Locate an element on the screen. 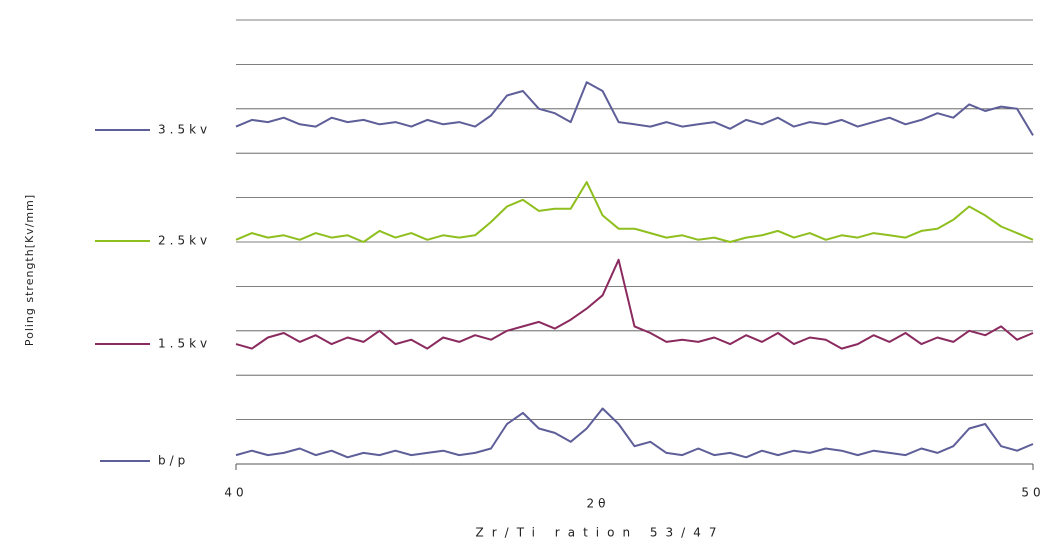  subtitle: Zr/Ti ration 53/47 is located at coordinates (600, 533).